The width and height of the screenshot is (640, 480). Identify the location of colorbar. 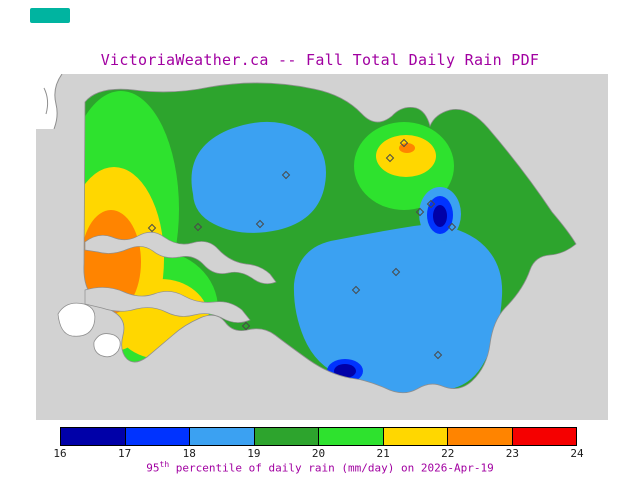
(318, 436).